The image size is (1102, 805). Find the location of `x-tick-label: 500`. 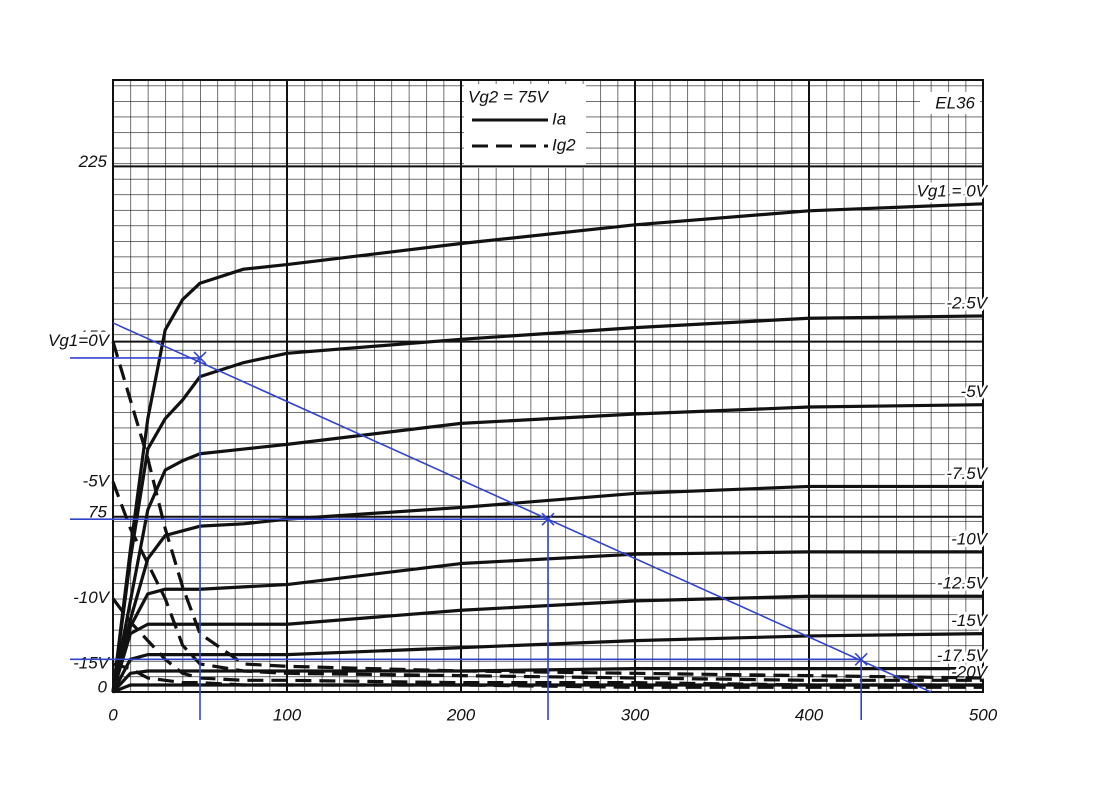

x-tick-label: 500 is located at coordinates (983, 714).